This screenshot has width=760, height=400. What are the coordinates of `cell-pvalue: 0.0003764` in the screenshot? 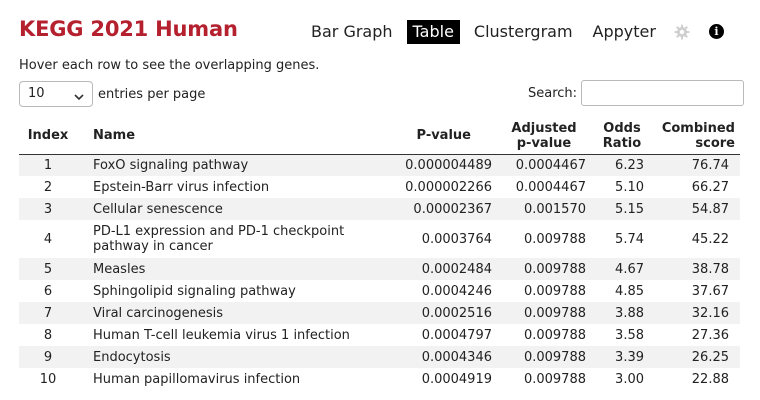 It's located at (456, 239).